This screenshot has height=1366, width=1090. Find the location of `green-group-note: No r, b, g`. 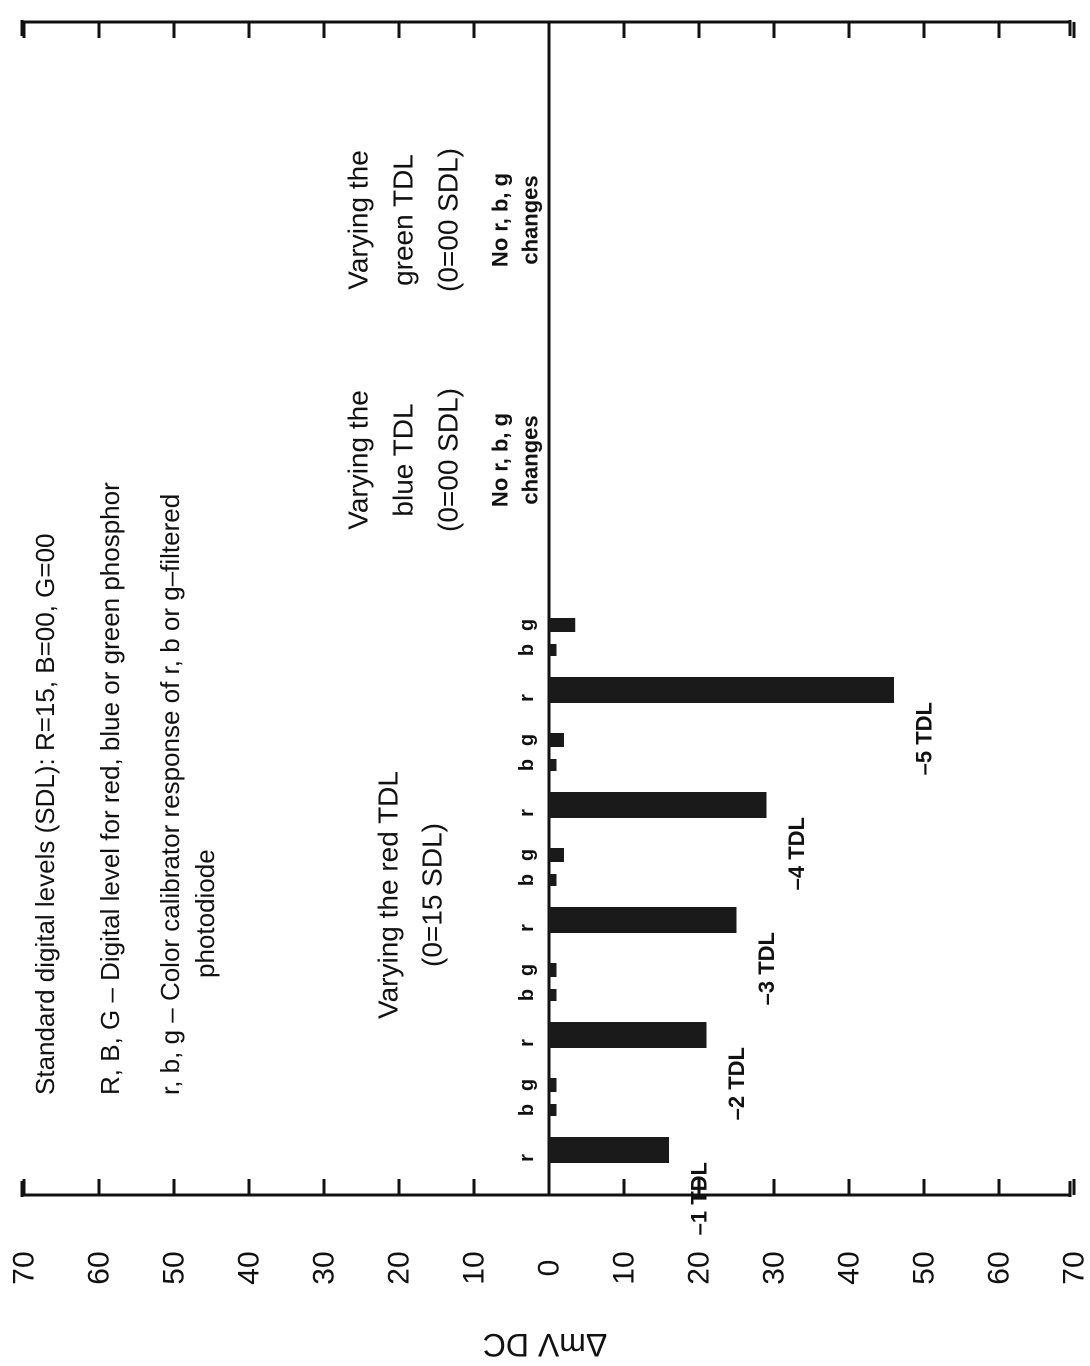

green-group-note: No r, b, g is located at coordinates (500, 220).